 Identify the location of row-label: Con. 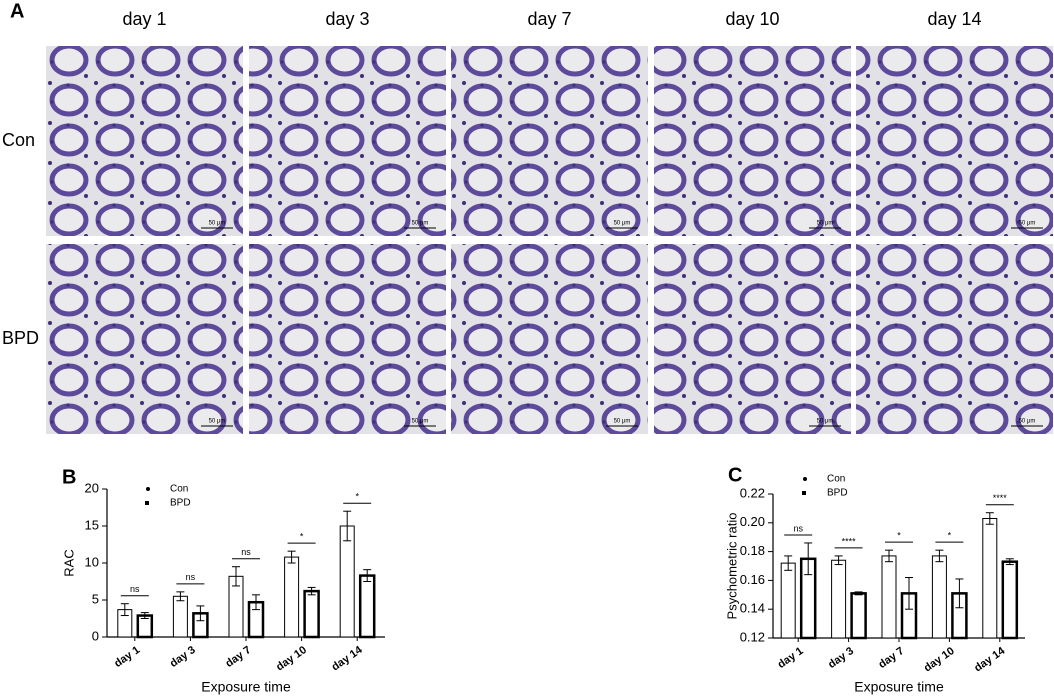
(18, 140).